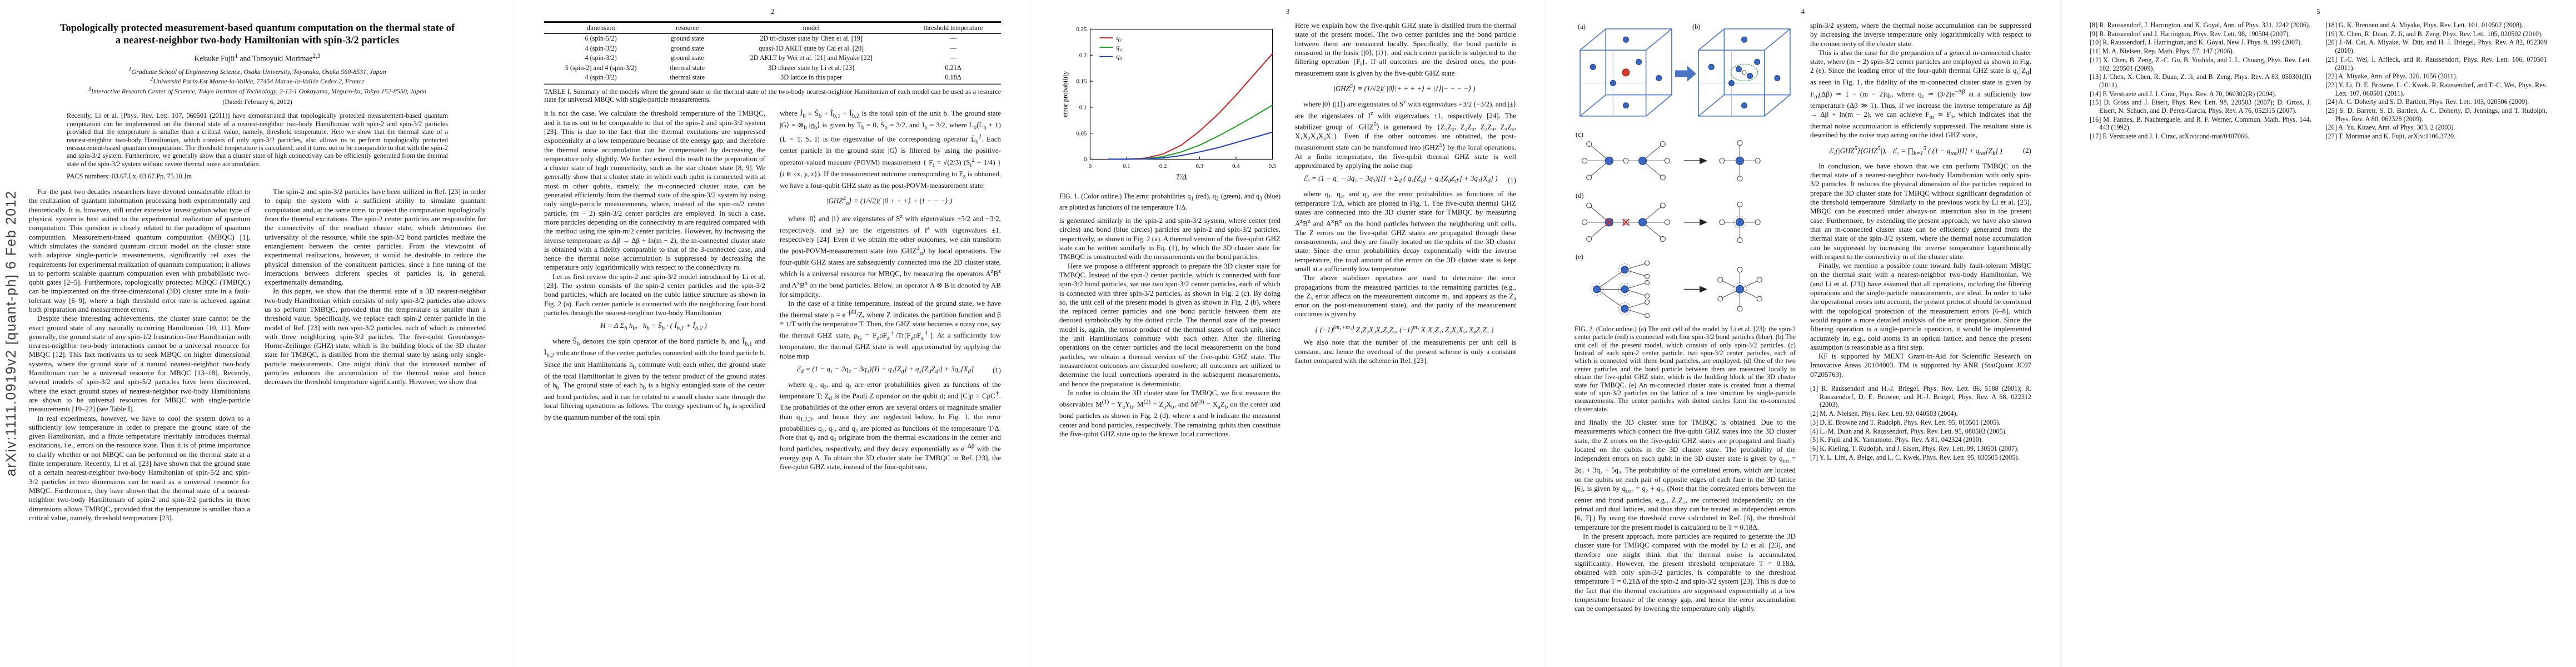  I want to click on page-number: 3, so click(1287, 12).